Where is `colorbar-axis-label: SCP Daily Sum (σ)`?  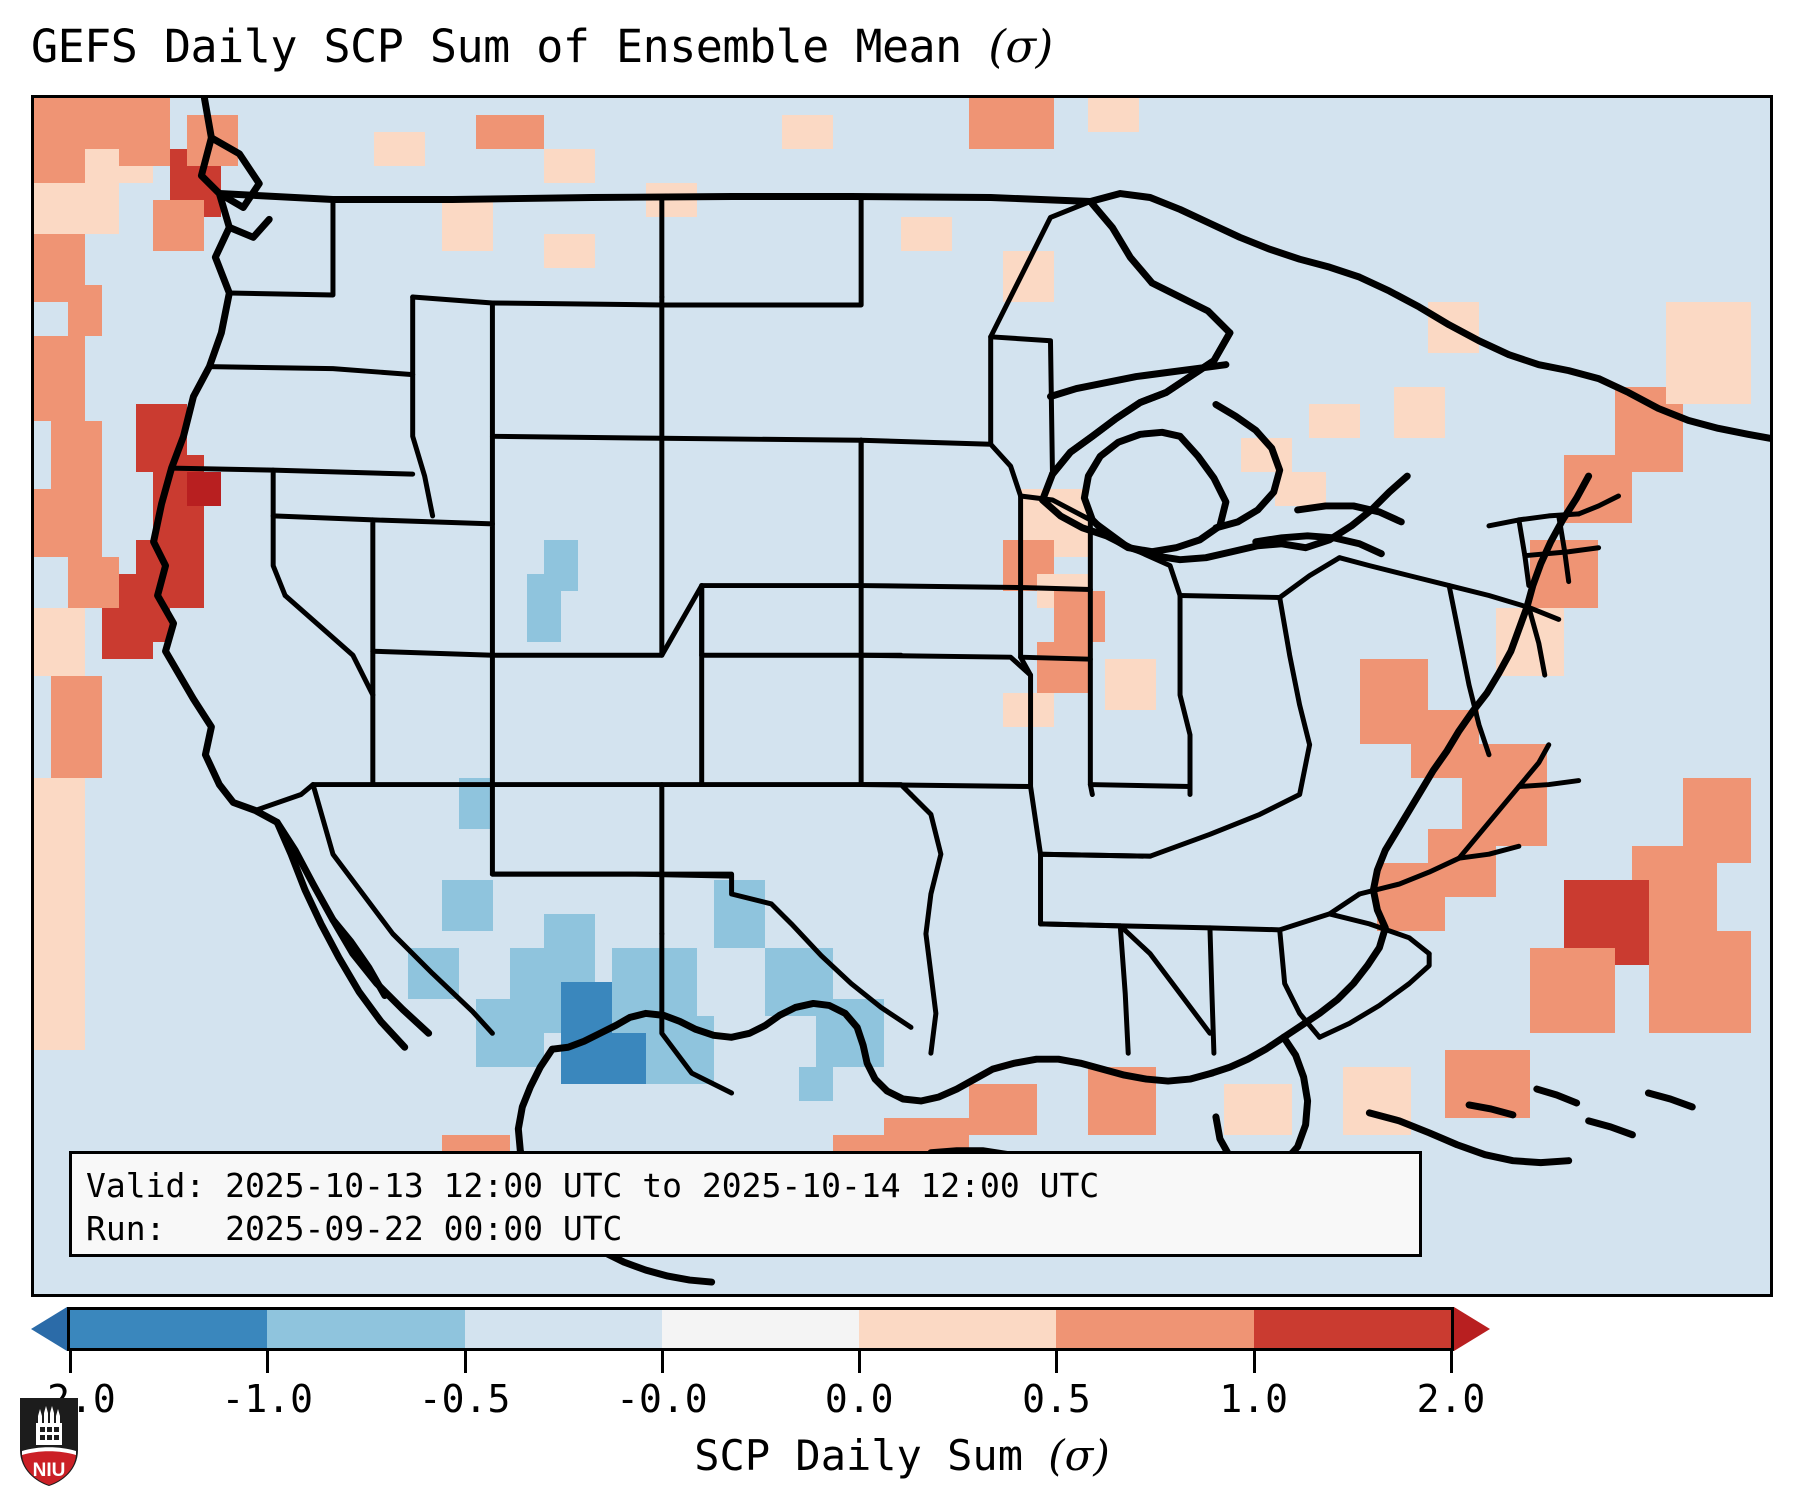
colorbar-axis-label: SCP Daily Sum (σ) is located at coordinates (902, 1456).